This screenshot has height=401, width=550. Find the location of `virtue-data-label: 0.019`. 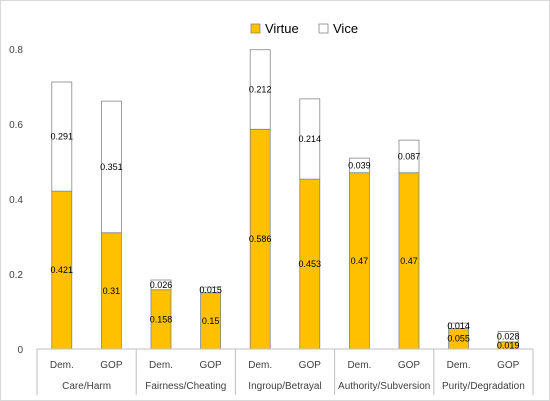

virtue-data-label: 0.019 is located at coordinates (508, 345).